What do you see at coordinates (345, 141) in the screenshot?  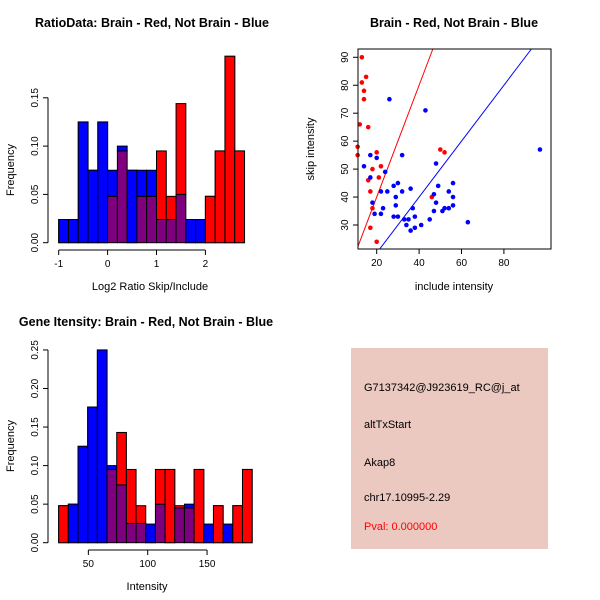 I see `y-tick-label: 60` at bounding box center [345, 141].